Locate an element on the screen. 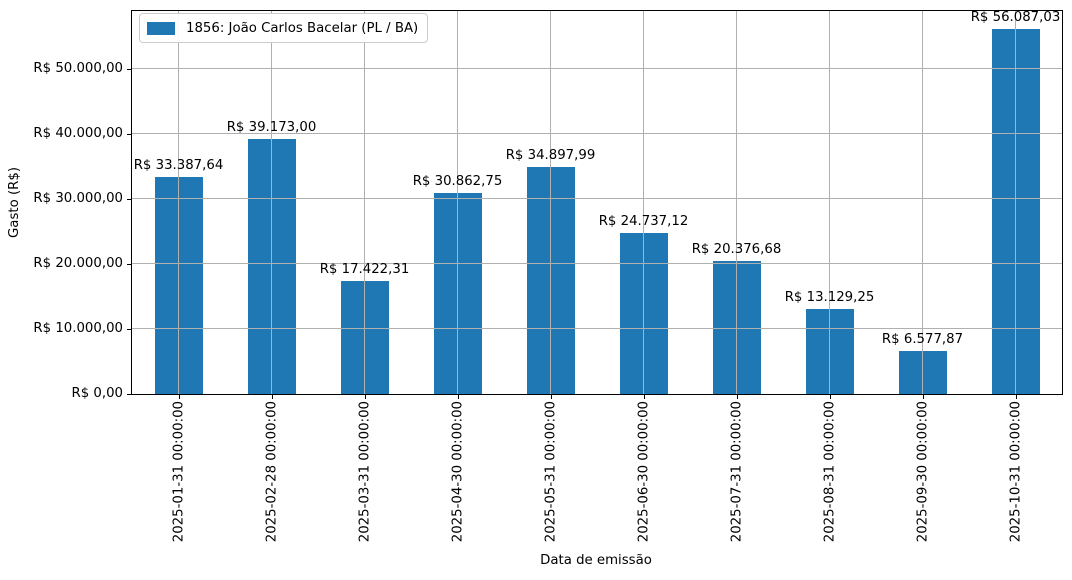 The height and width of the screenshot is (580, 1072). legend-label: 1856: João Carlos Bacelar (PL / BA) is located at coordinates (302, 28).